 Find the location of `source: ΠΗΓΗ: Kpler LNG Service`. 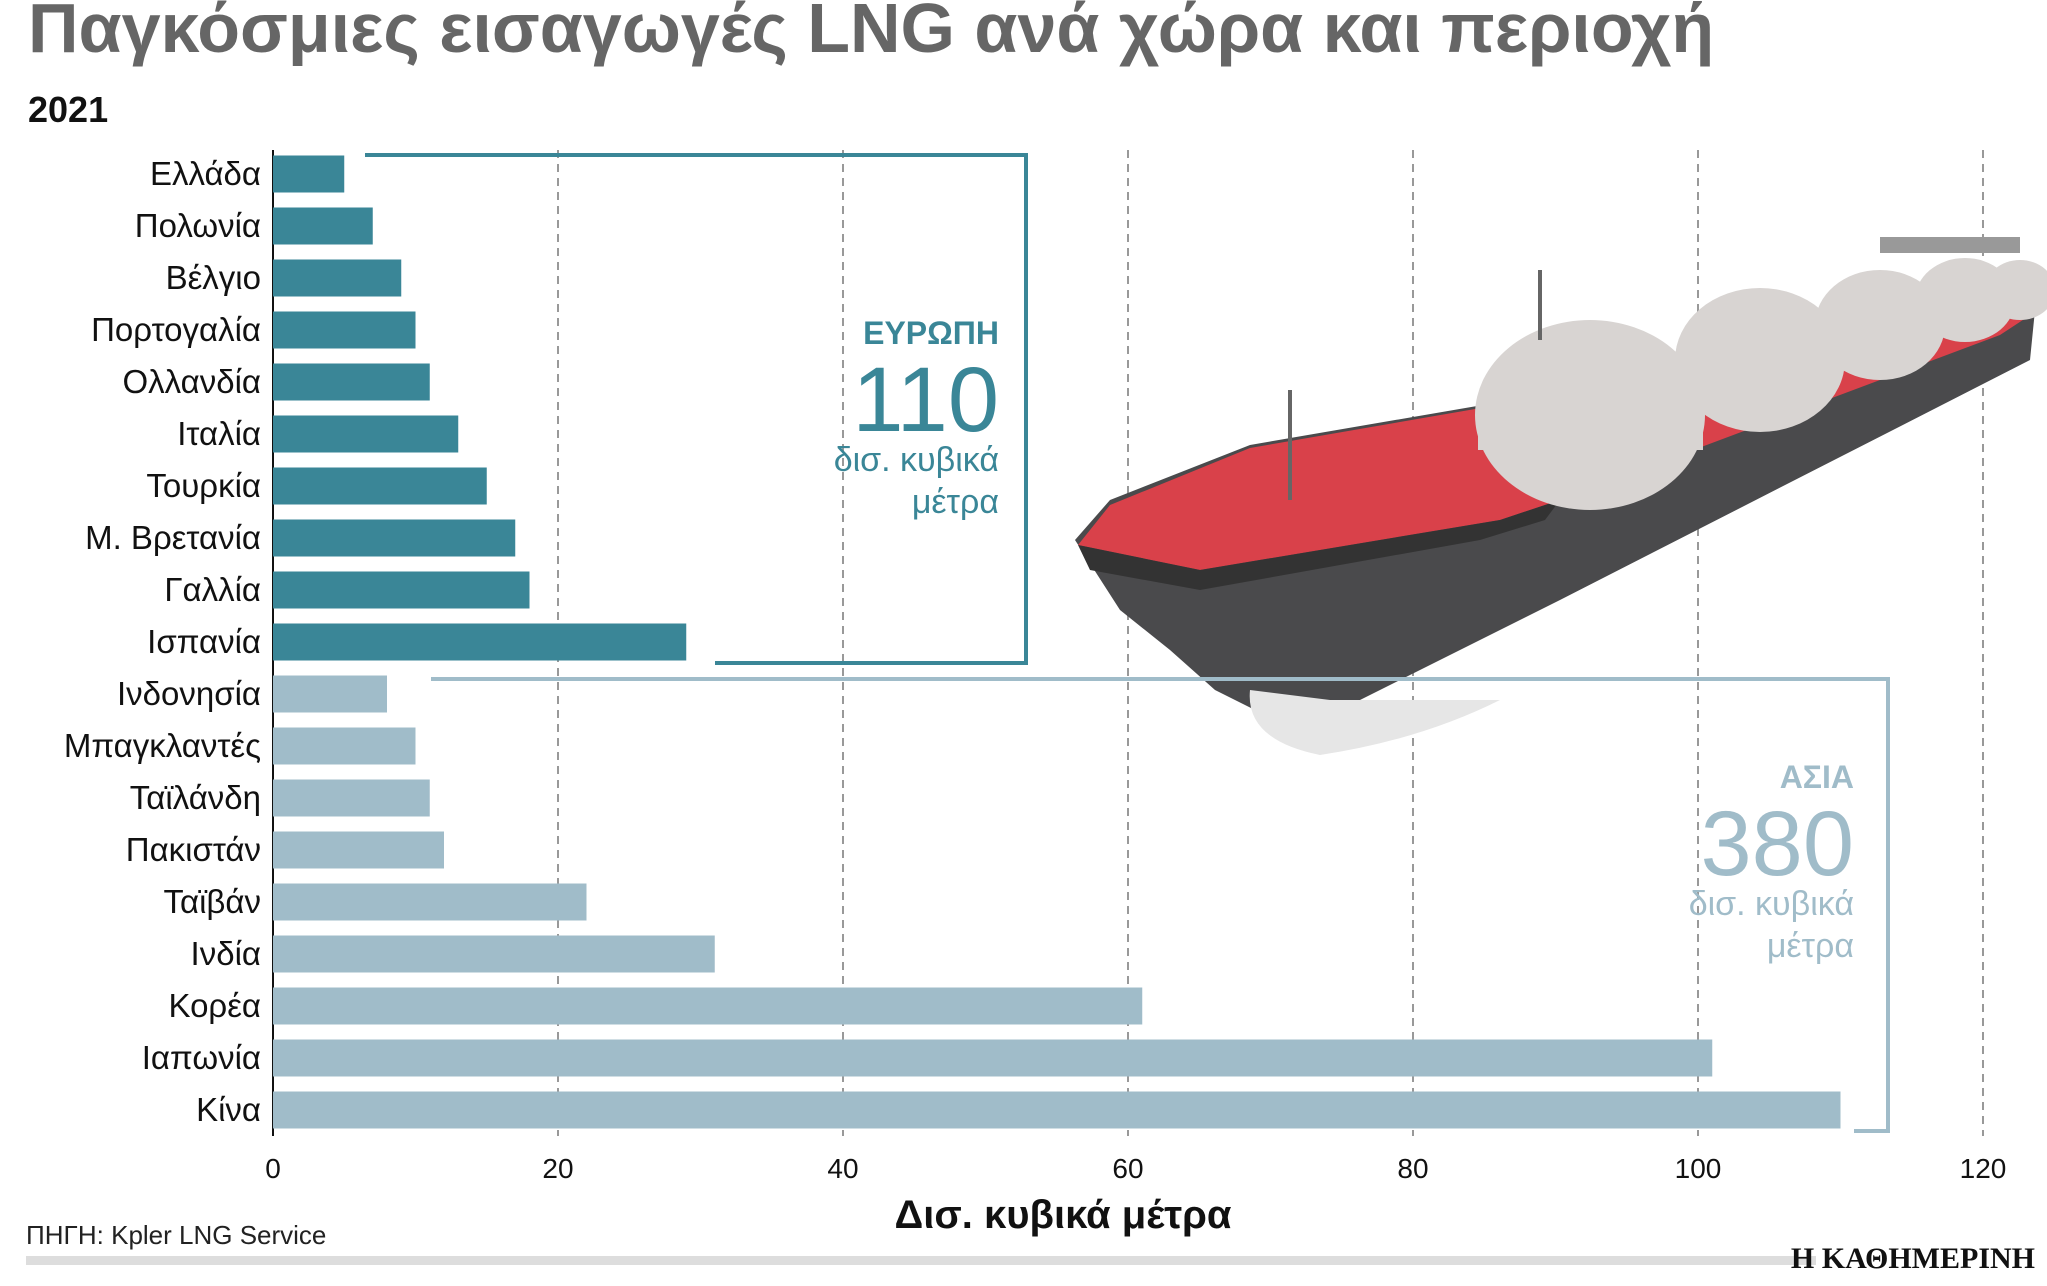

source: ΠΗΓΗ: Kpler LNG Service is located at coordinates (176, 1235).